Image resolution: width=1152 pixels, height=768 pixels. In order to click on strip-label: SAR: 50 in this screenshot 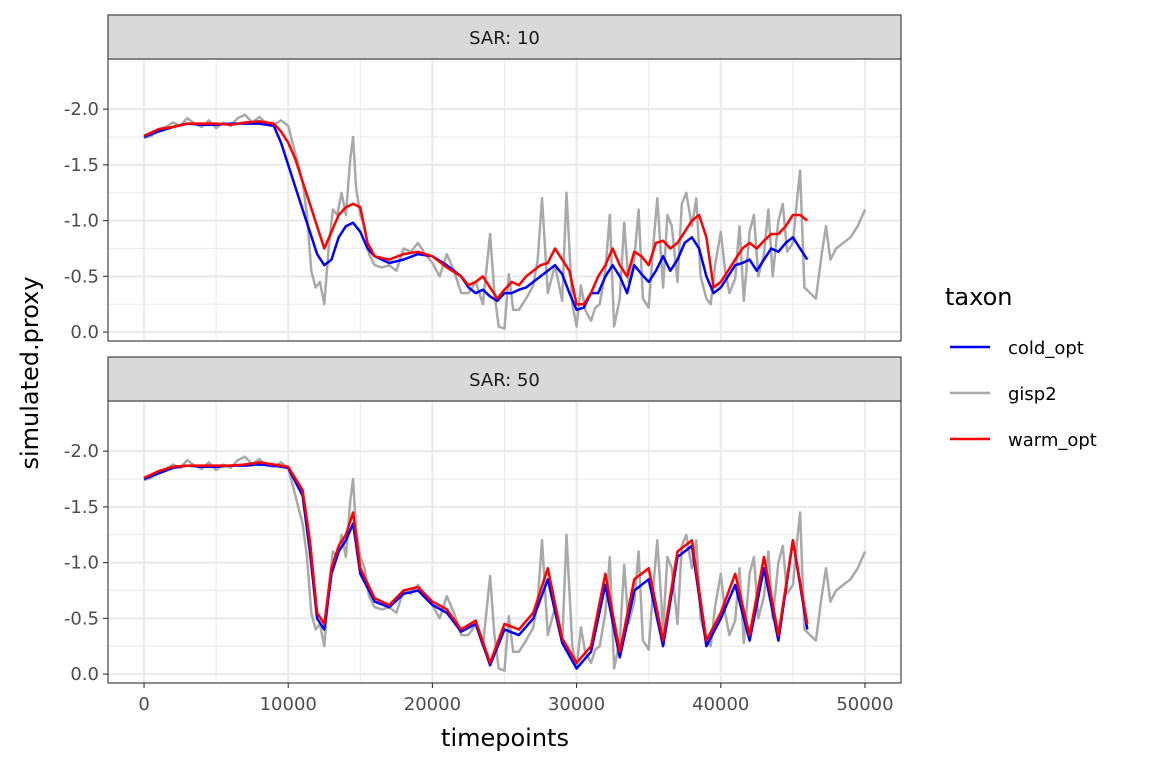, I will do `click(504, 380)`.